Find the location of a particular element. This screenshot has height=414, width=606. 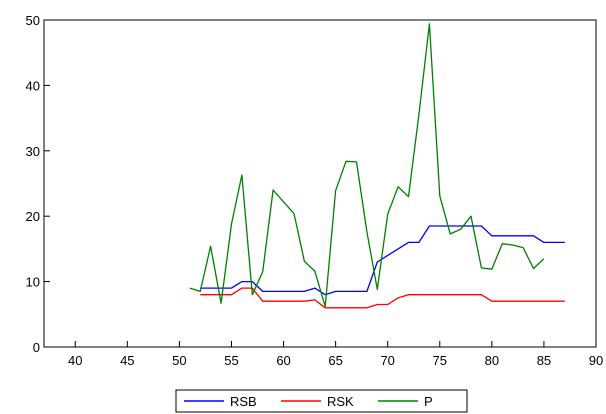

x-tick-label: 50 is located at coordinates (179, 360).